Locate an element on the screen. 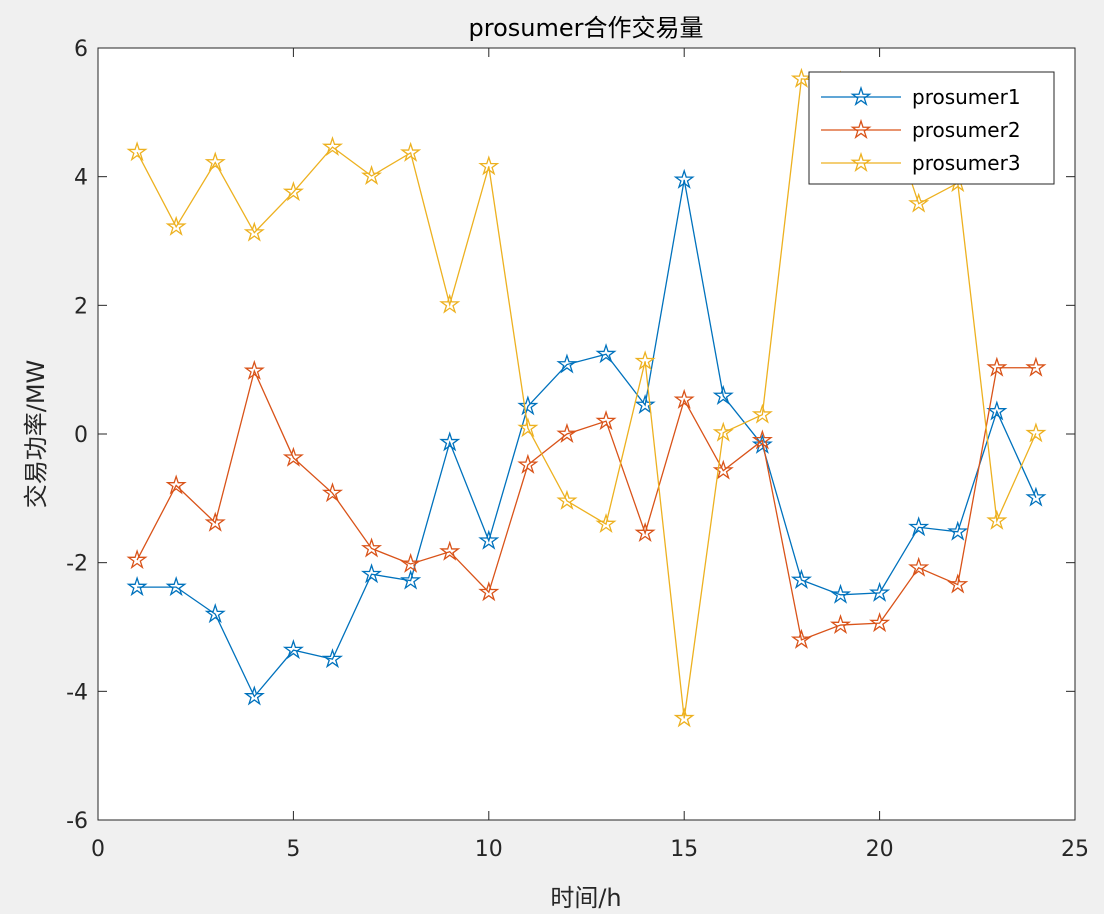  legend: prosumer1 prosumer2 prosumer3 is located at coordinates (931, 128).